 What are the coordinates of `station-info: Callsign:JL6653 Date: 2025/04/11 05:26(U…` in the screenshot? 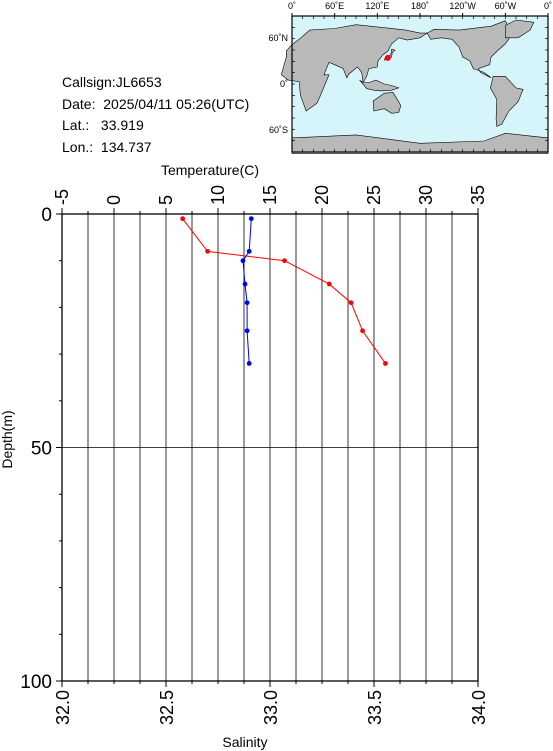 It's located at (155, 115).